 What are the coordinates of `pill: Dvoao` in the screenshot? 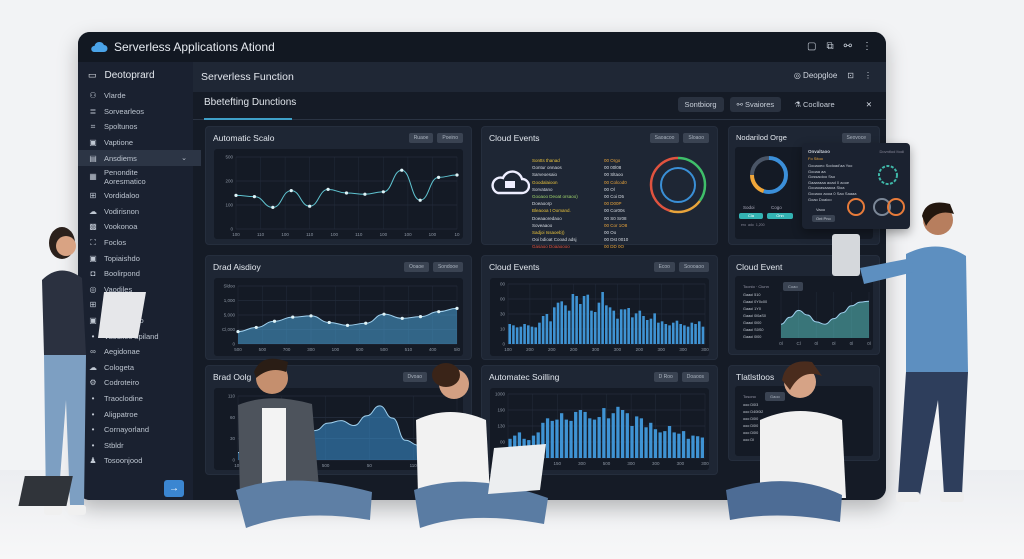 It's located at (414, 377).